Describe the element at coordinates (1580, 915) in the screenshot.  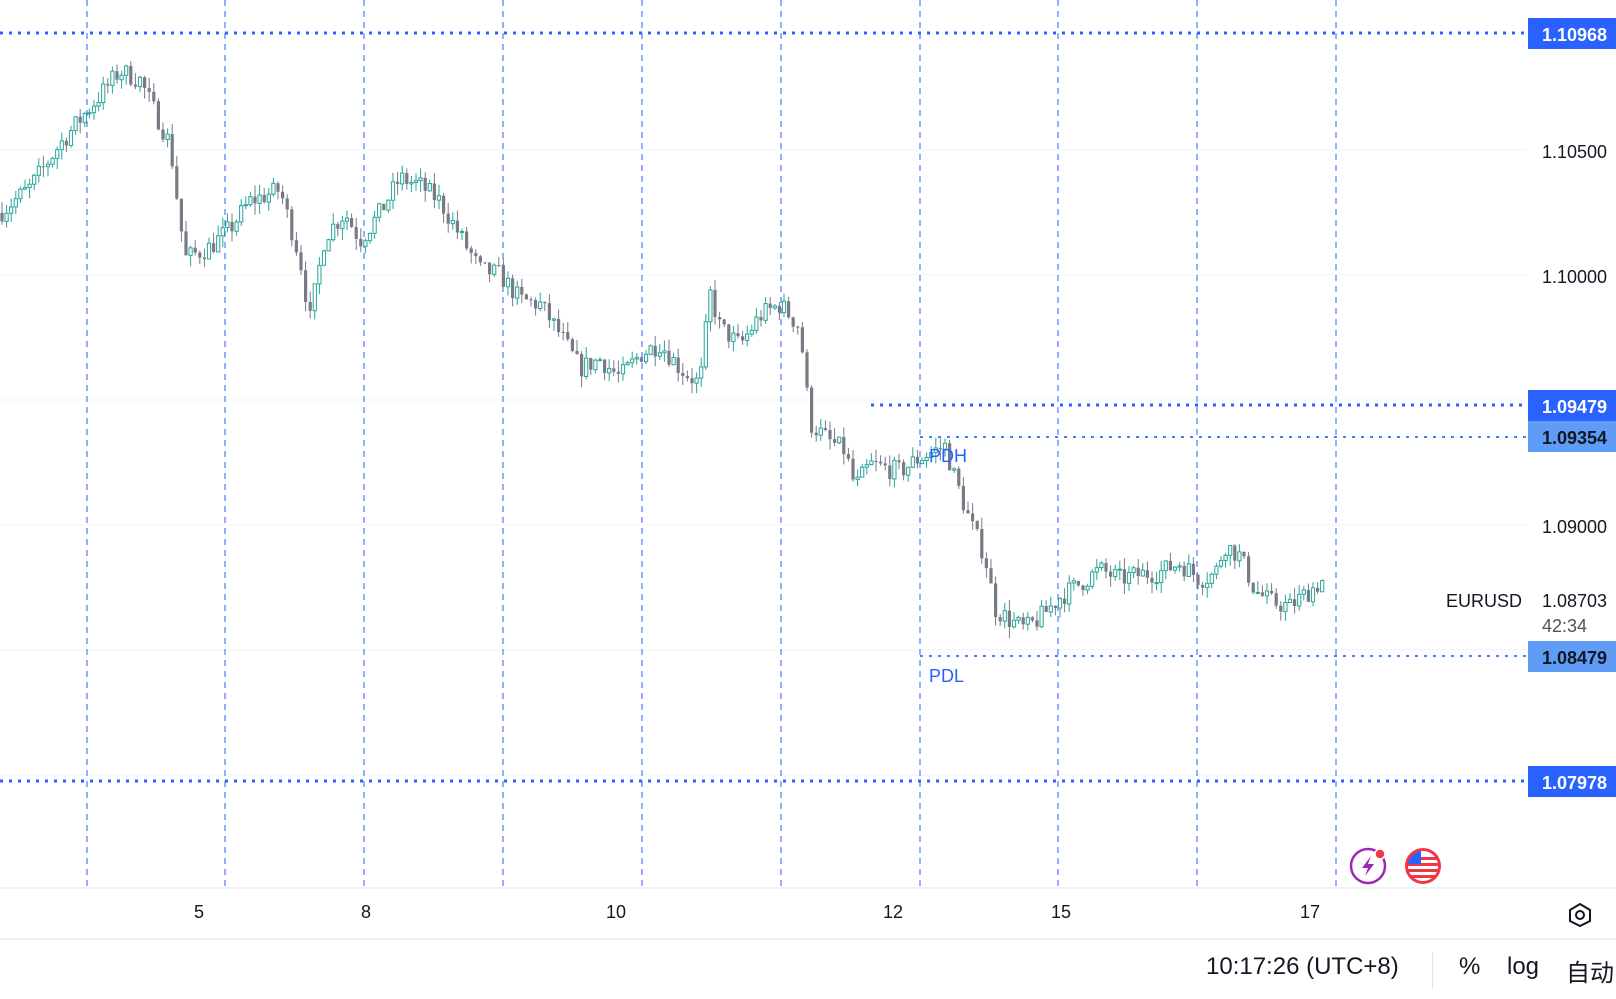
I see `settings-icon` at that location.